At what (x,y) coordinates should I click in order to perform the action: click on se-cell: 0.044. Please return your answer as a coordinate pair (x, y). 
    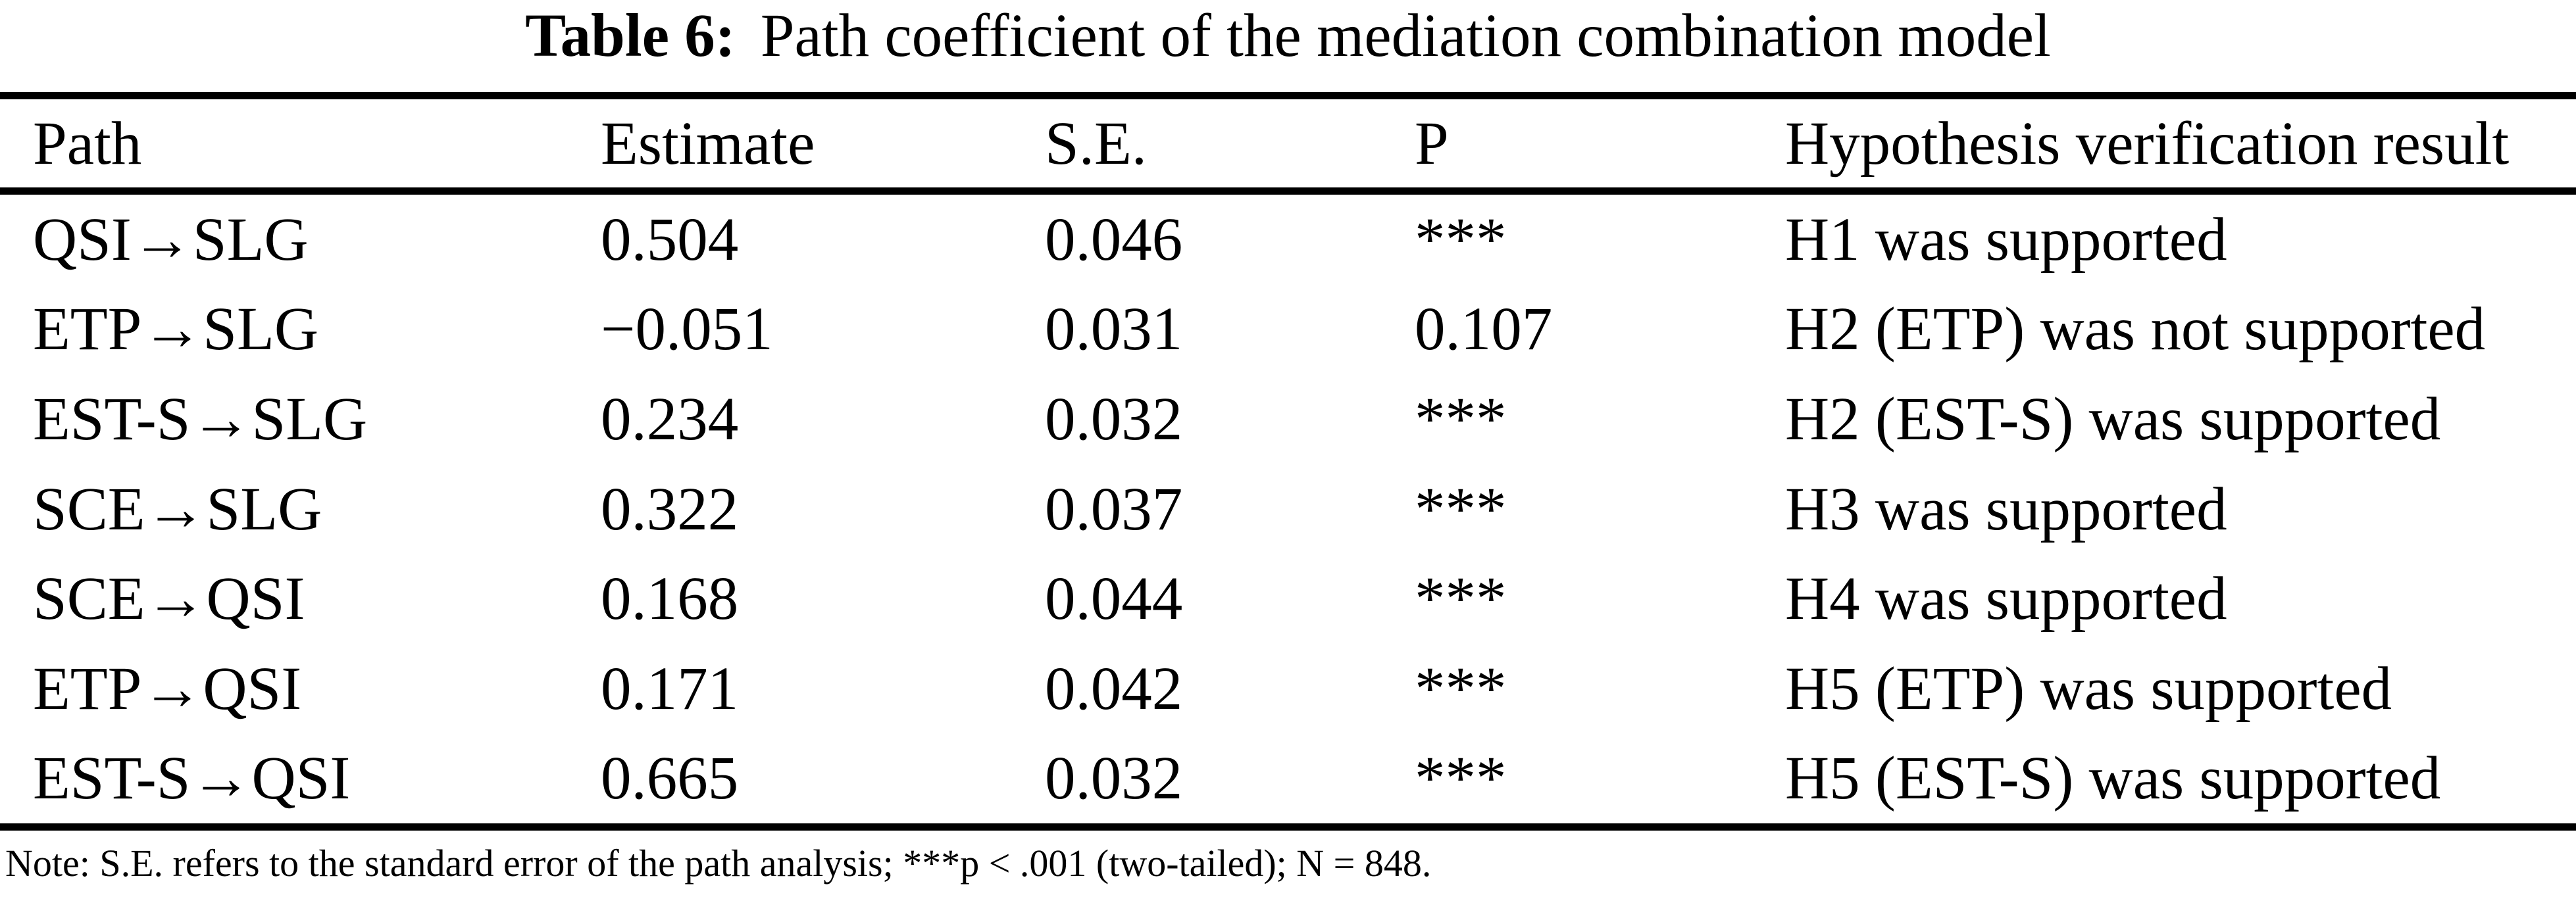
    Looking at the image, I should click on (1114, 599).